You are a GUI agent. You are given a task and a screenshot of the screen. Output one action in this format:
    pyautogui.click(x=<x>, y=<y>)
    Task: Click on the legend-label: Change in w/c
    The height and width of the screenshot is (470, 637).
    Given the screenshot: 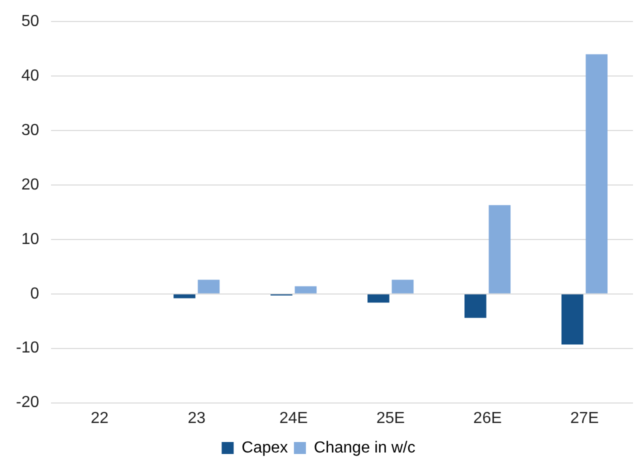 What is the action you would take?
    pyautogui.click(x=365, y=447)
    